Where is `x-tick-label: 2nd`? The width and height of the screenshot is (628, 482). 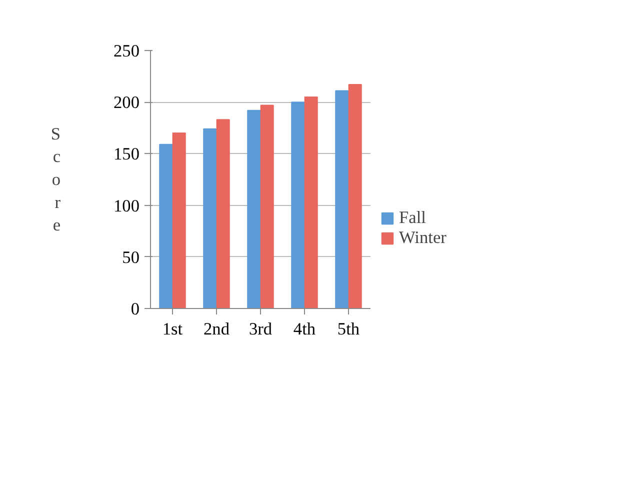
x-tick-label: 2nd is located at coordinates (217, 329).